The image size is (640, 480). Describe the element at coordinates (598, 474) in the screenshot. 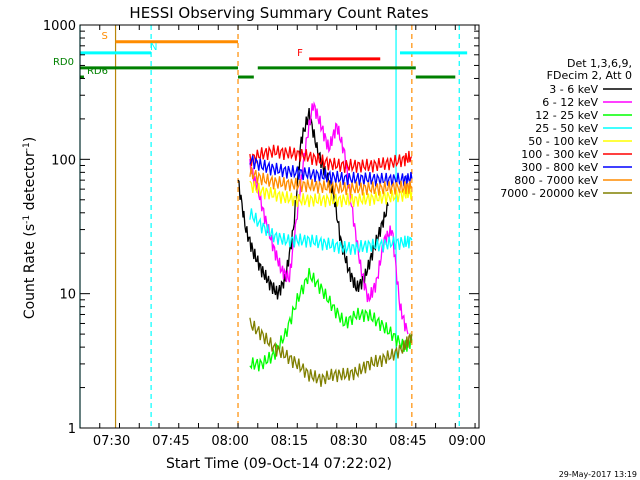

I see `footer-date: 29-May-2017 13:19` at that location.